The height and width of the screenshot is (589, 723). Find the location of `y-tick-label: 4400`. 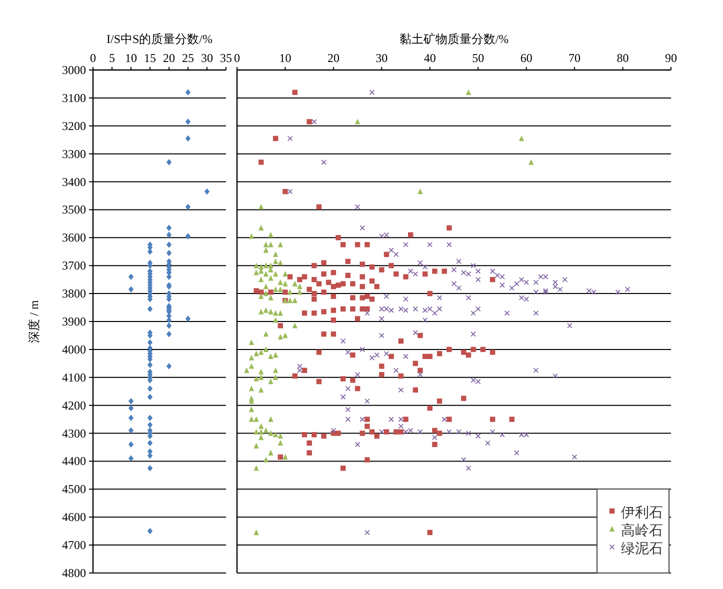

y-tick-label: 4400 is located at coordinates (74, 461).